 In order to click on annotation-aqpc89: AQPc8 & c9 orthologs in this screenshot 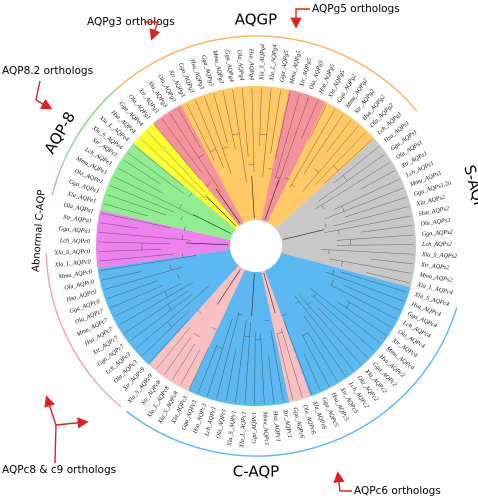, I will do `click(59, 435)`.